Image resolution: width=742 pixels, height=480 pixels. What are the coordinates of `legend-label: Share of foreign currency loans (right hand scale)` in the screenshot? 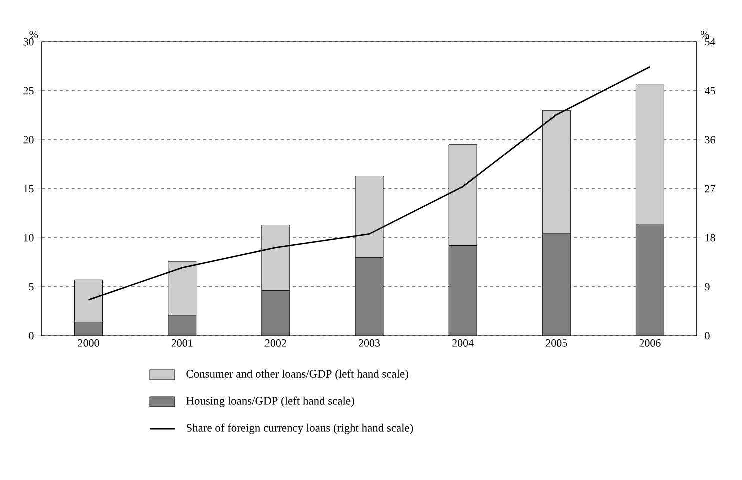 It's located at (300, 429).